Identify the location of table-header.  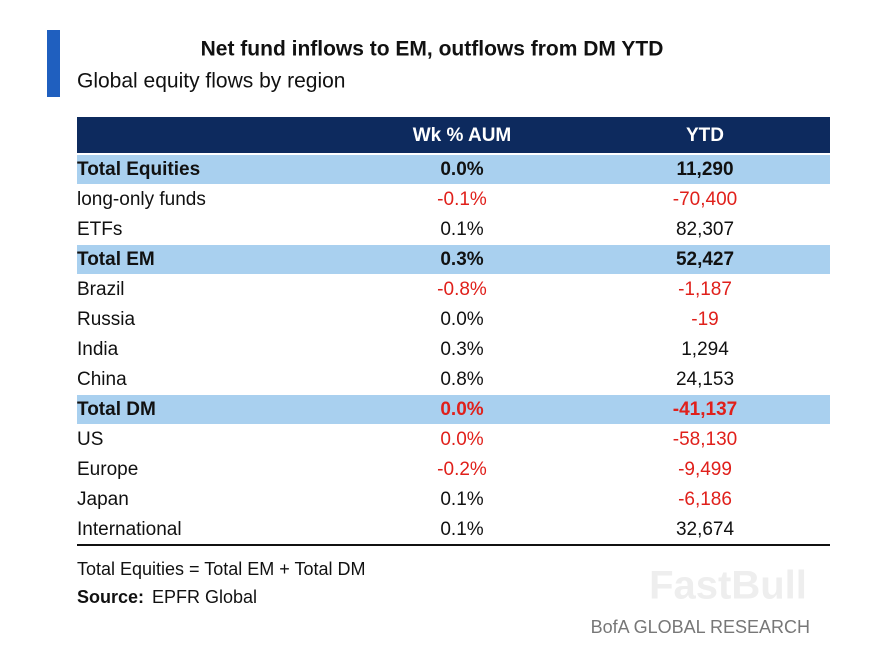
(453, 135).